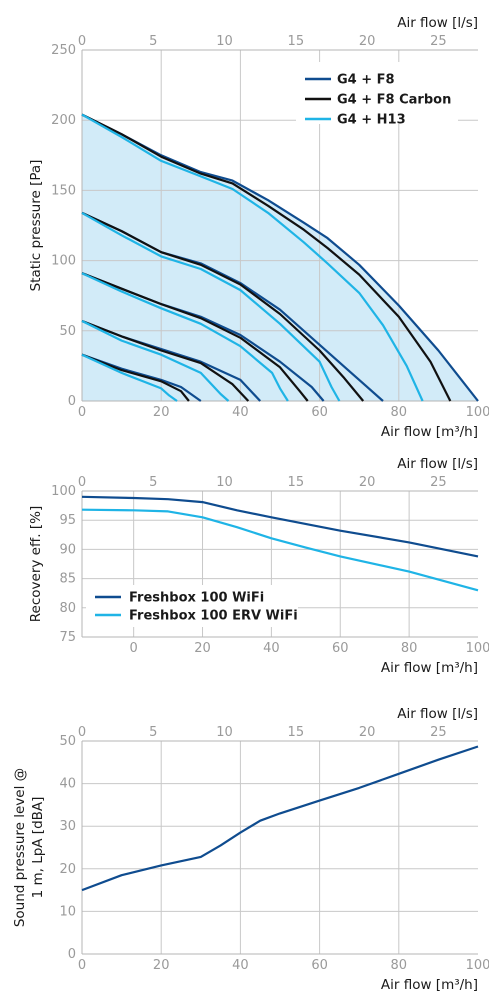 Image resolution: width=489 pixels, height=995 pixels. Describe the element at coordinates (67, 637) in the screenshot. I see `recovery-y-tick-label: 75` at that location.